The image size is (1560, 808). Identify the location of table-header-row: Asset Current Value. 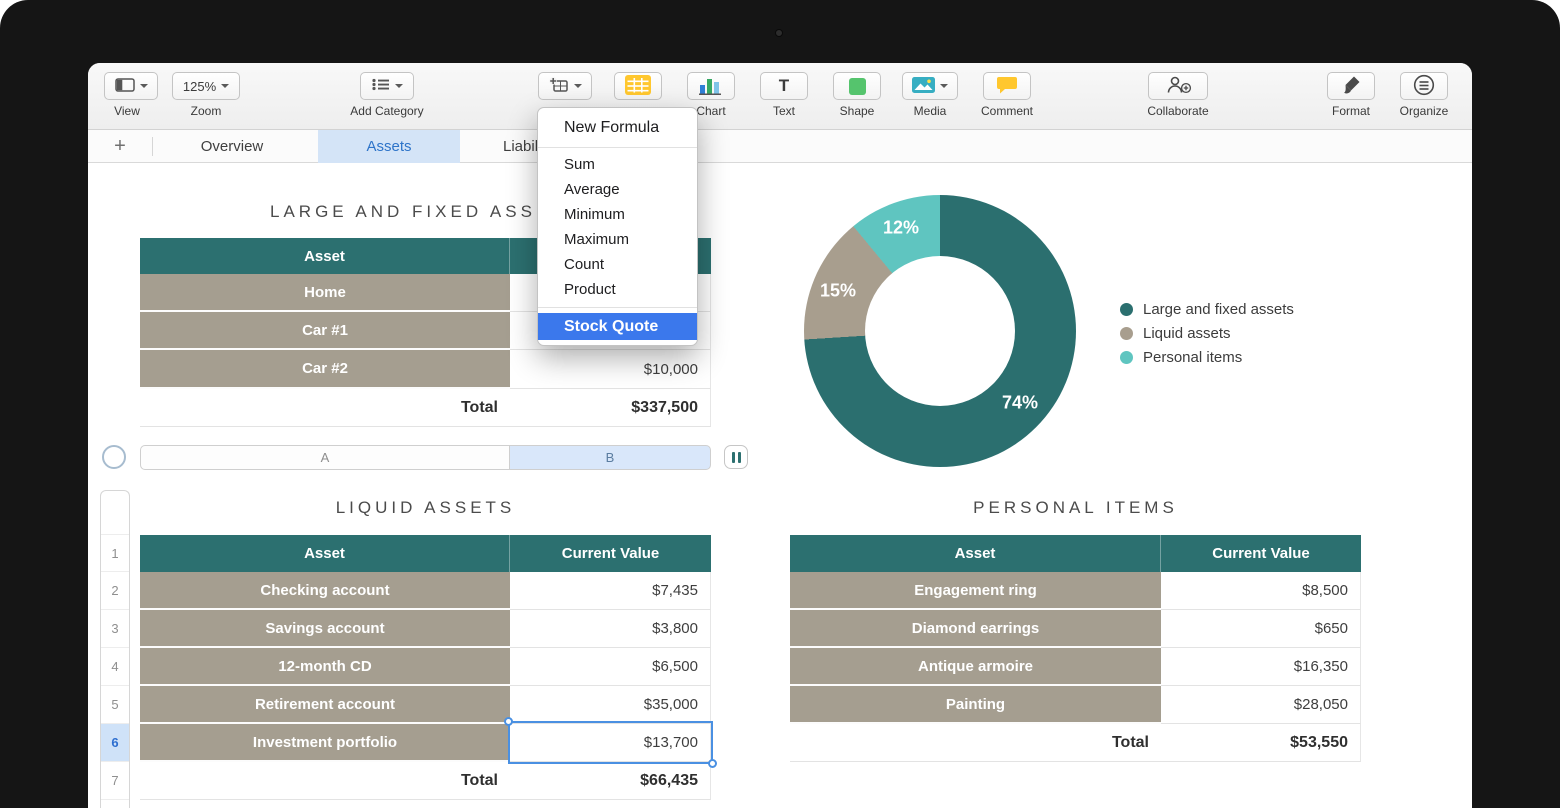
(1075, 553).